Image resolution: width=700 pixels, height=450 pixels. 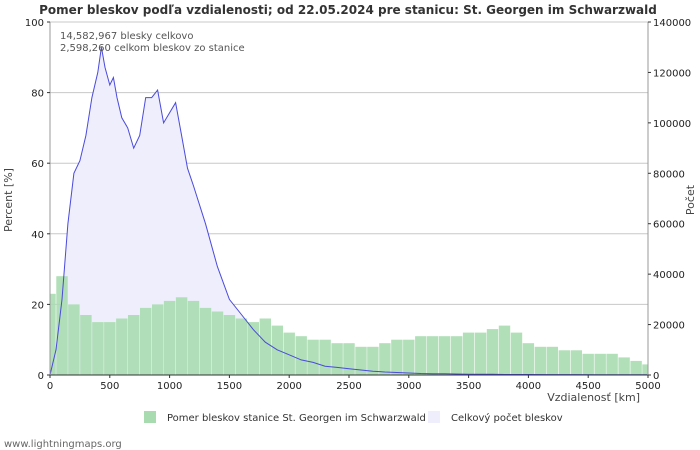 What do you see at coordinates (528, 386) in the screenshot?
I see `x-tick-label: 4000` at bounding box center [528, 386].